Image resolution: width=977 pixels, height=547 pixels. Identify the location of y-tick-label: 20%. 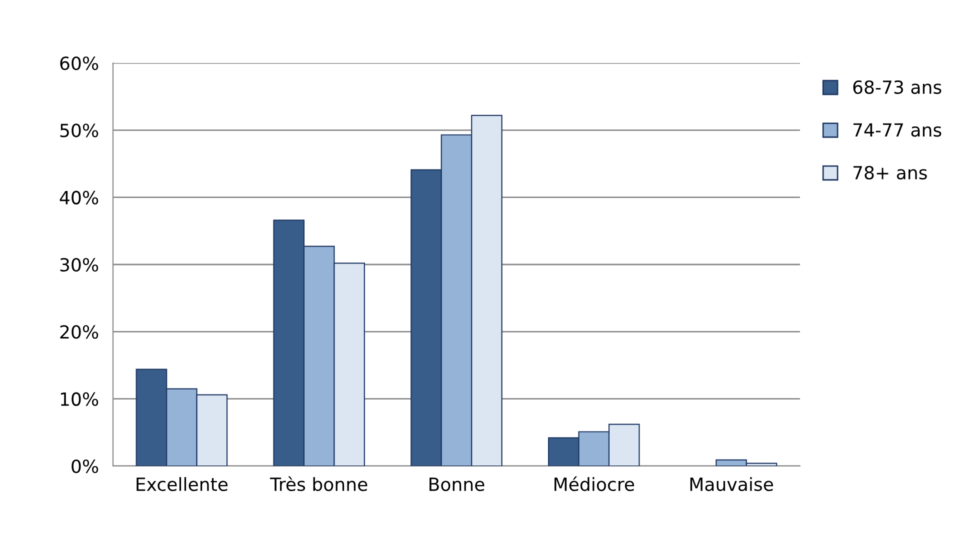
(79, 332).